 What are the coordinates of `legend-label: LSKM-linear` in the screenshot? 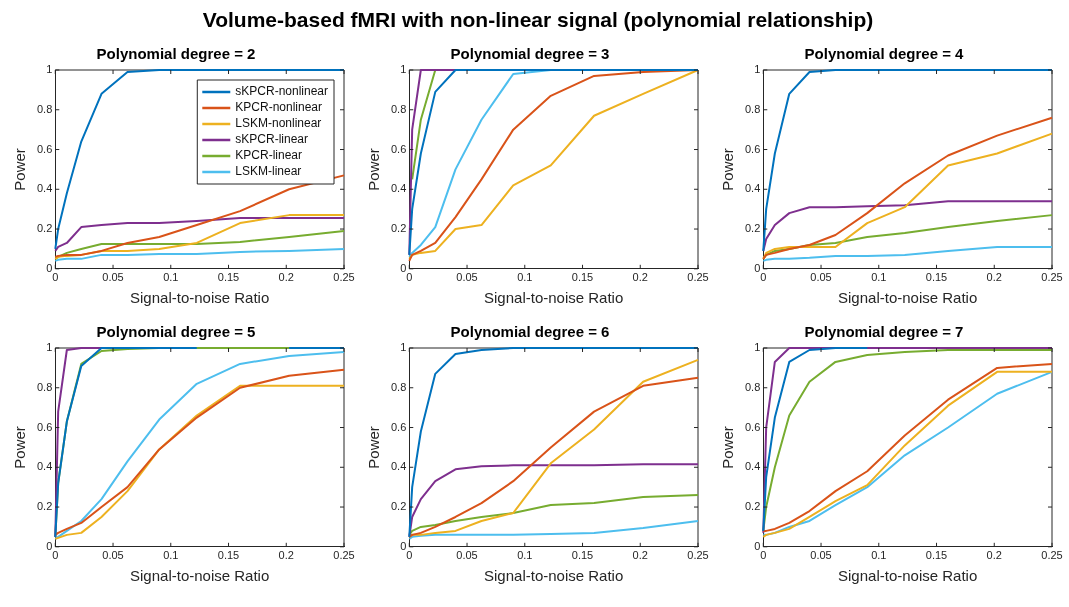 It's located at (268, 171).